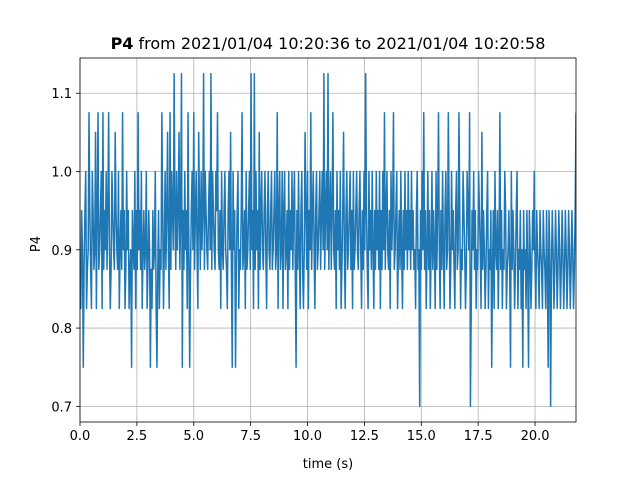 This screenshot has height=480, width=640. Describe the element at coordinates (137, 436) in the screenshot. I see `x-tick-label: 2.5` at that location.